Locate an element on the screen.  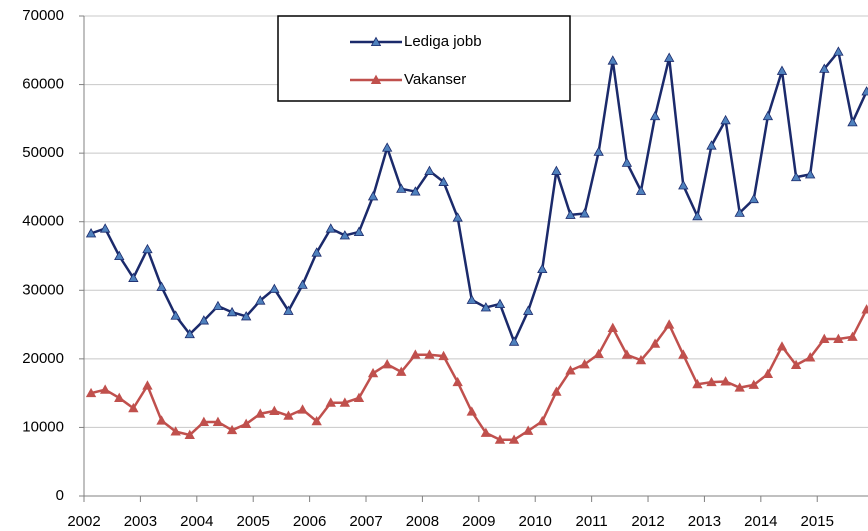
x-tick-label: 2015 is located at coordinates (817, 521).